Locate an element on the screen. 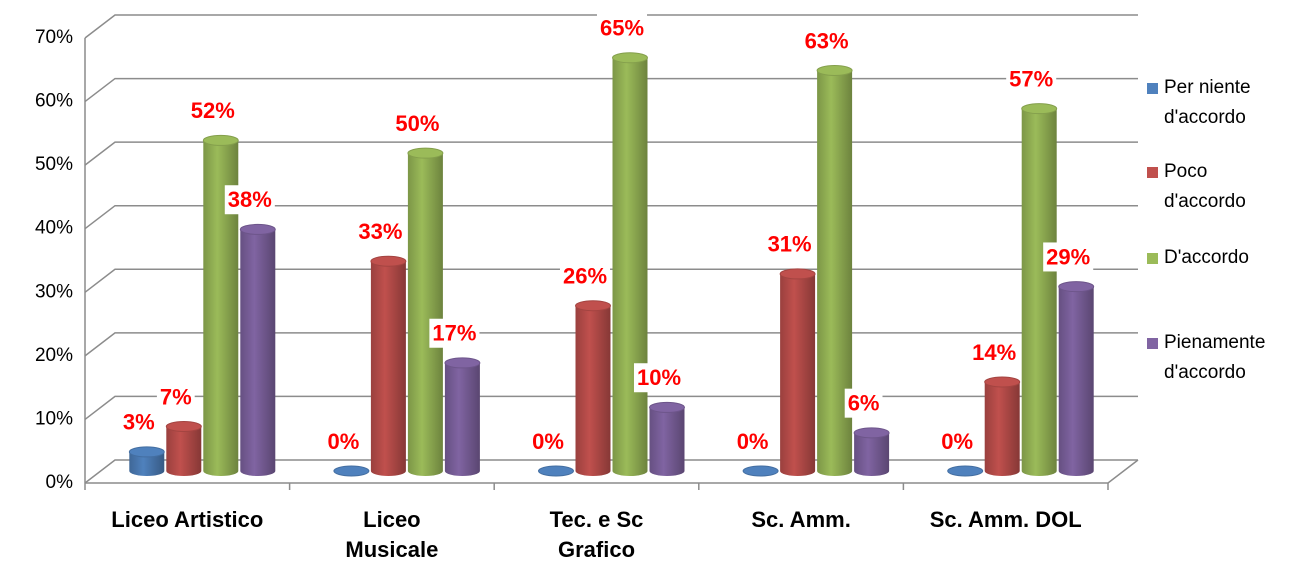 The height and width of the screenshot is (574, 1302). data-label: 26% is located at coordinates (585, 276).